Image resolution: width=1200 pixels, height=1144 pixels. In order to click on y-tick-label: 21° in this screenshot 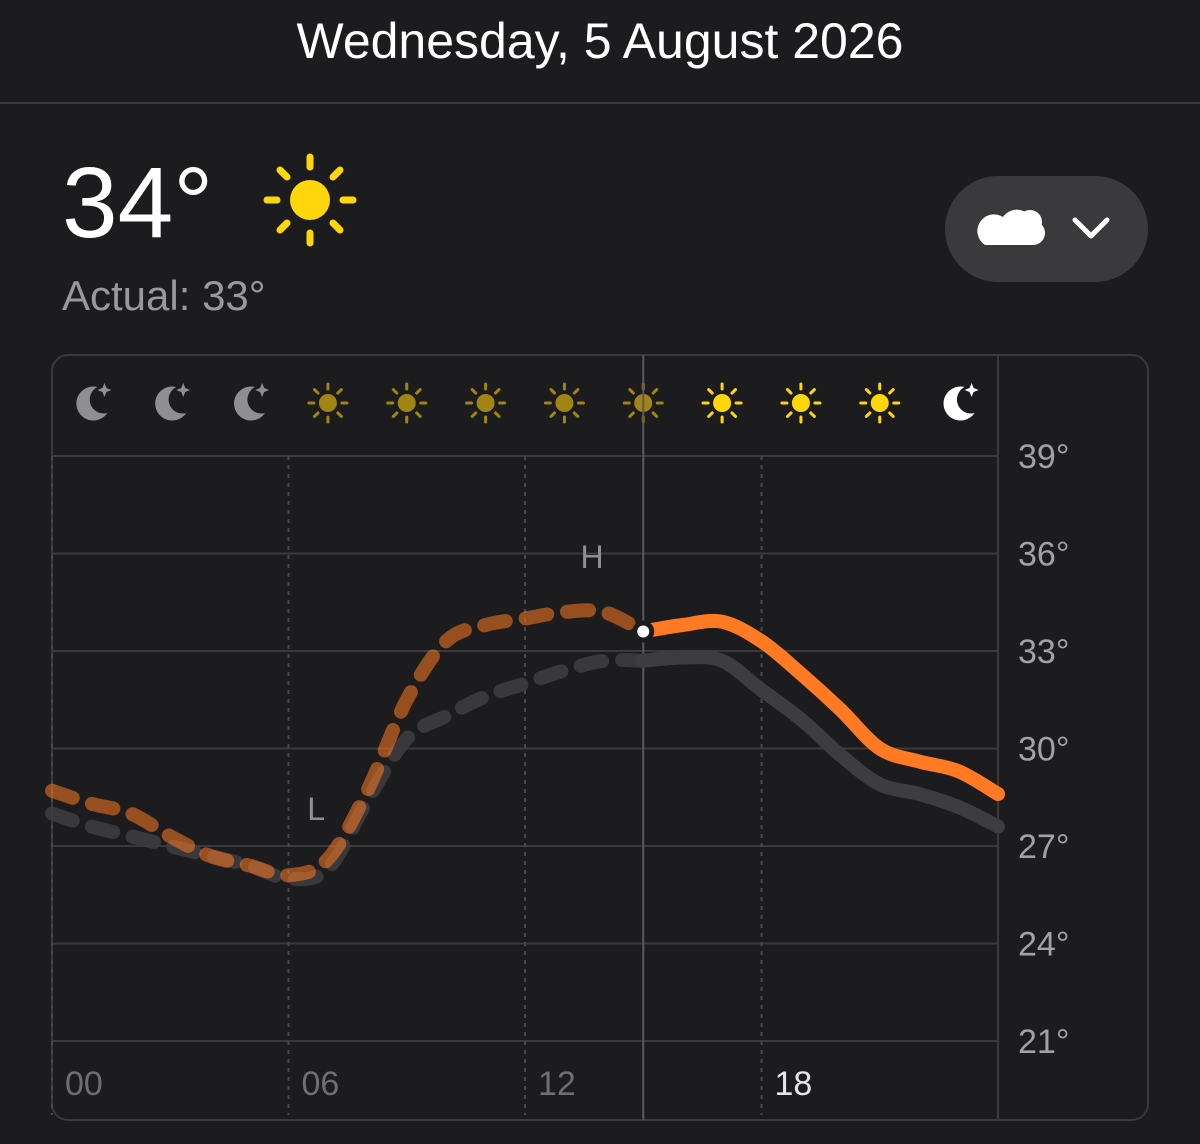, I will do `click(1043, 1042)`.